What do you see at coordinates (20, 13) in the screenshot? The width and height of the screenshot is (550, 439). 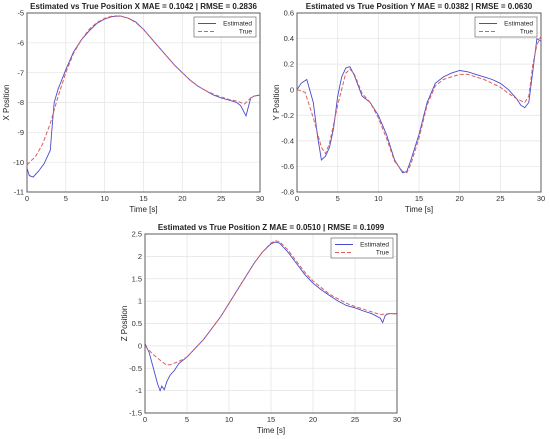 I see `y-tick-label: -5` at bounding box center [20, 13].